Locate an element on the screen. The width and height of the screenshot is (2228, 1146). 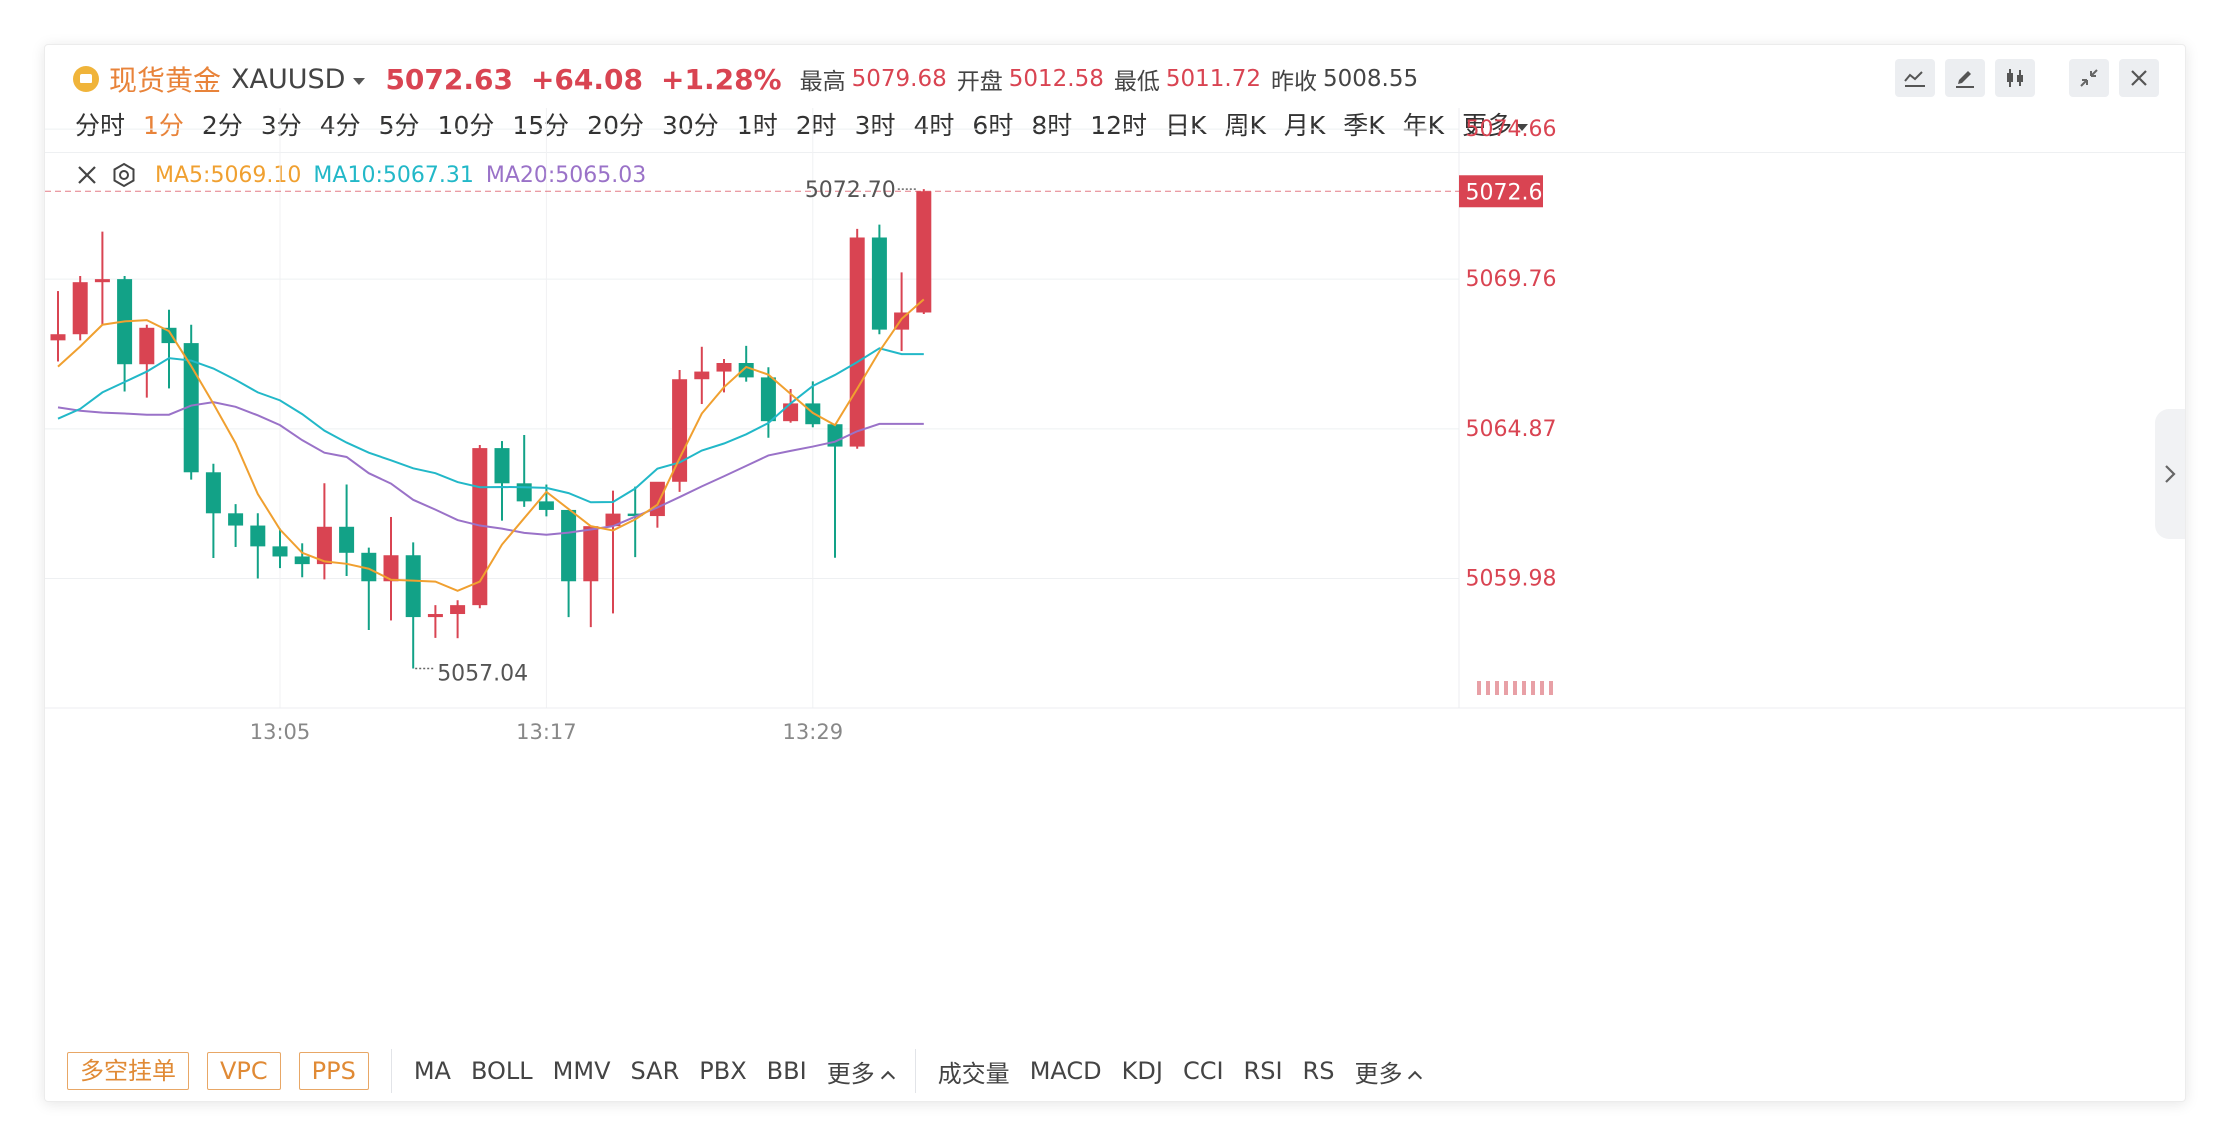
sub-indicator-cci: CCI is located at coordinates (1203, 1071).